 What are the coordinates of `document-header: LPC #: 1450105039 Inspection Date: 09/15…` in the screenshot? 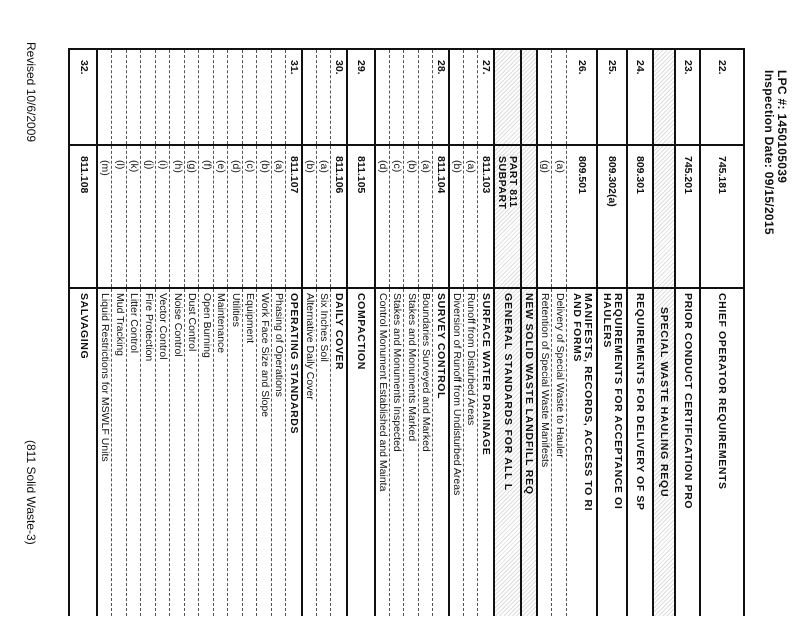 It's located at (775, 152).